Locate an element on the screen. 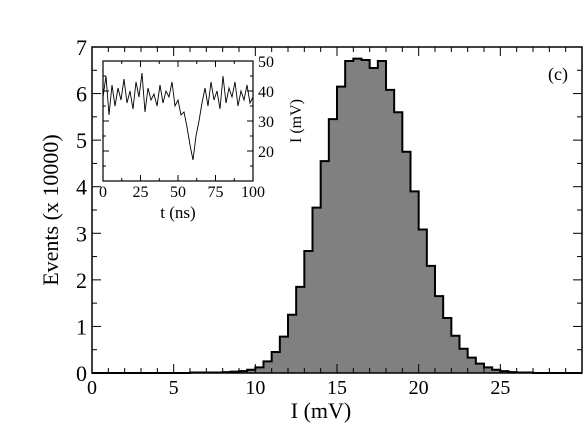 The image size is (586, 441). inset-trace-line is located at coordinates (178, 116).